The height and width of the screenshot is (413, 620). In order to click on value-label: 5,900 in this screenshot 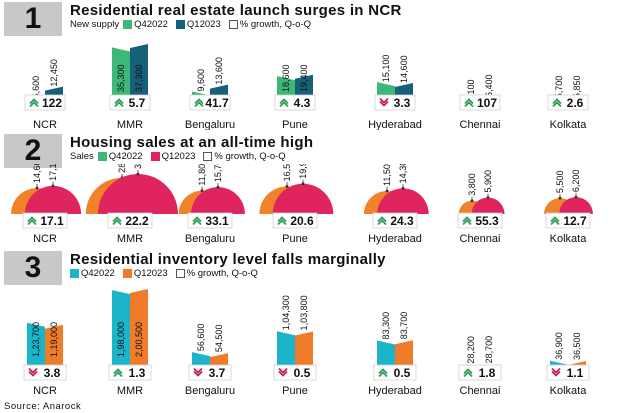, I will do `click(488, 181)`.